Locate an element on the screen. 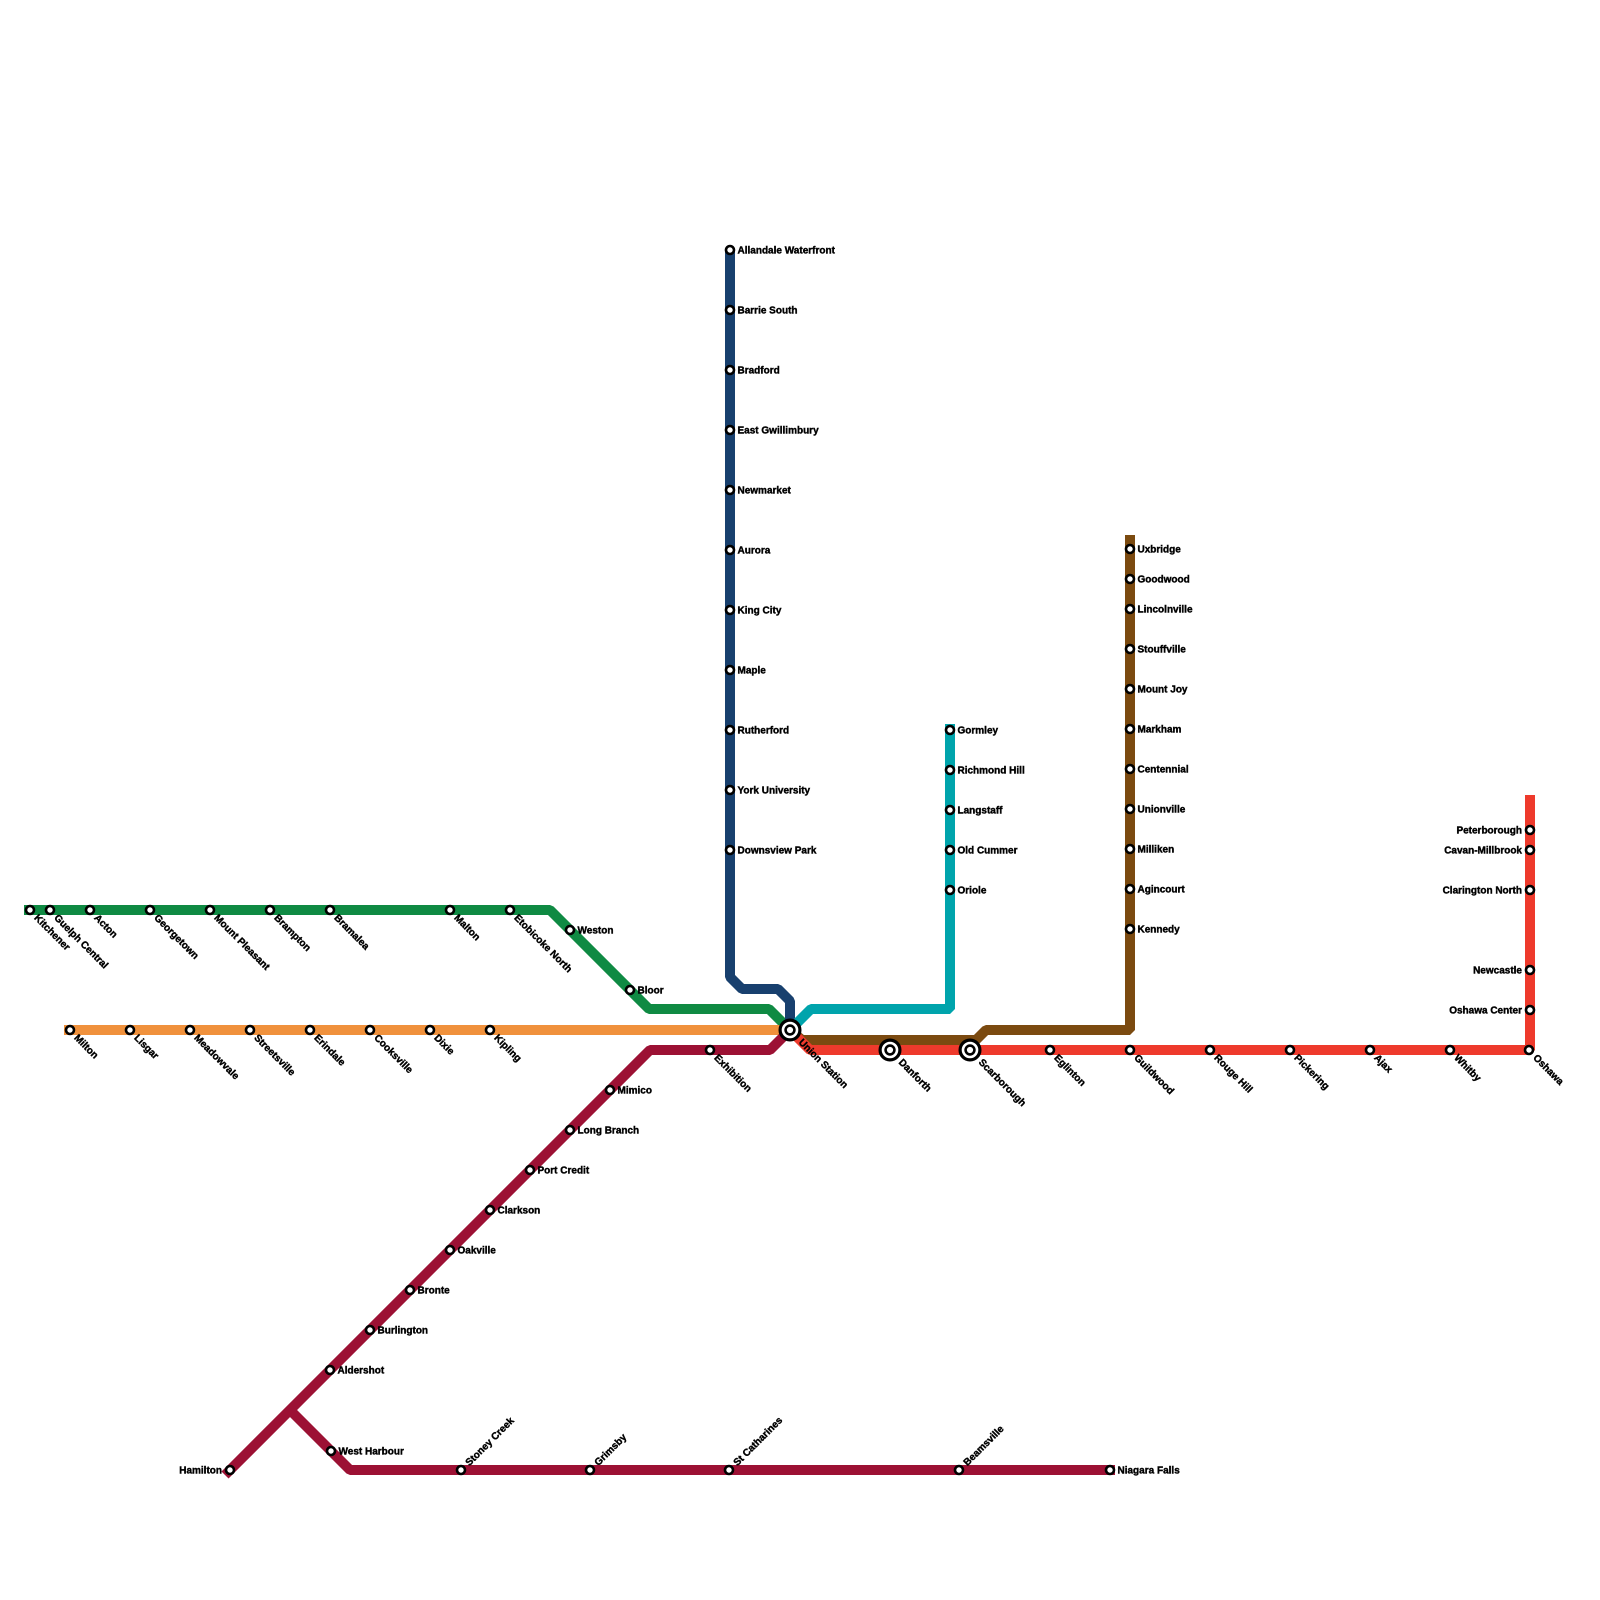 Image resolution: width=1600 pixels, height=1600 pixels. svg-text: Stouffville is located at coordinates (1162, 649).